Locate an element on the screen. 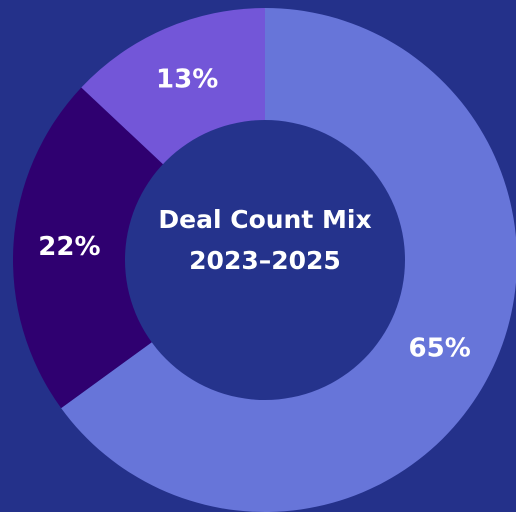 The width and height of the screenshot is (516, 512). value-label: 13% is located at coordinates (187, 80).